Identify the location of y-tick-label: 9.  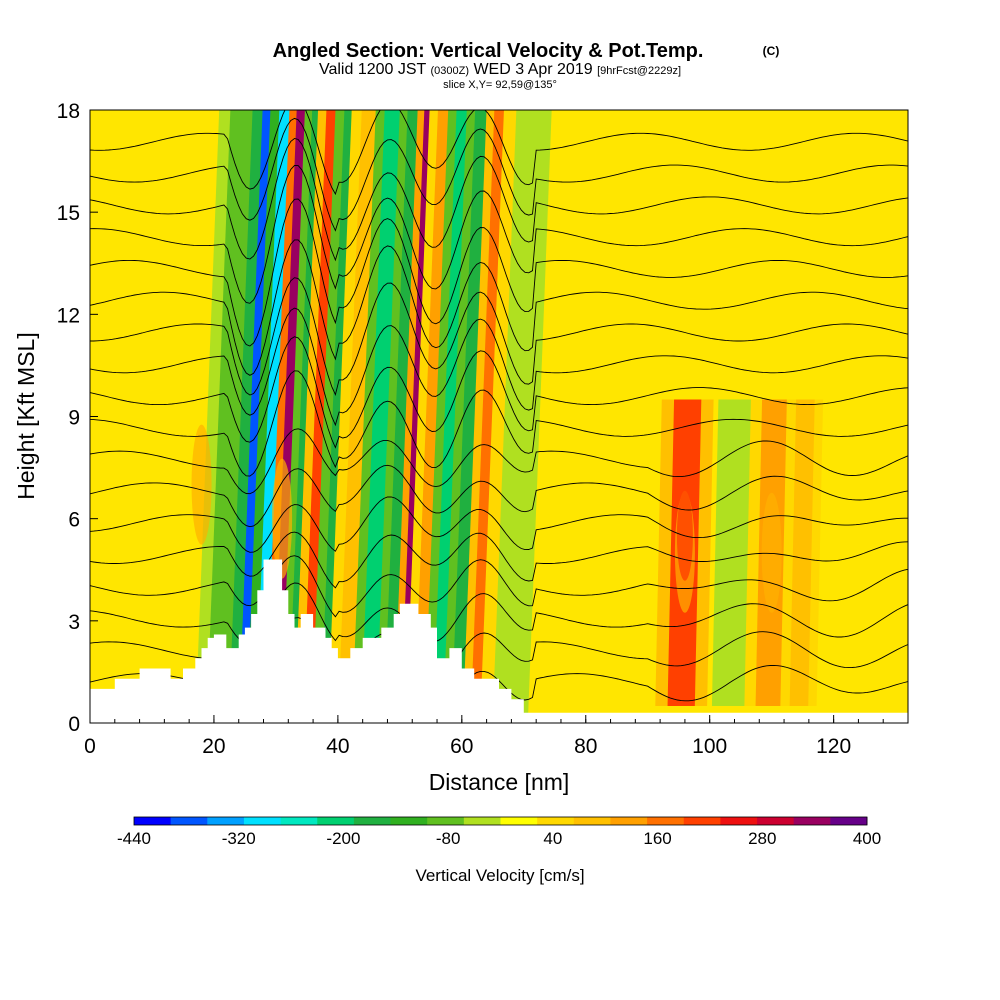
(74, 418).